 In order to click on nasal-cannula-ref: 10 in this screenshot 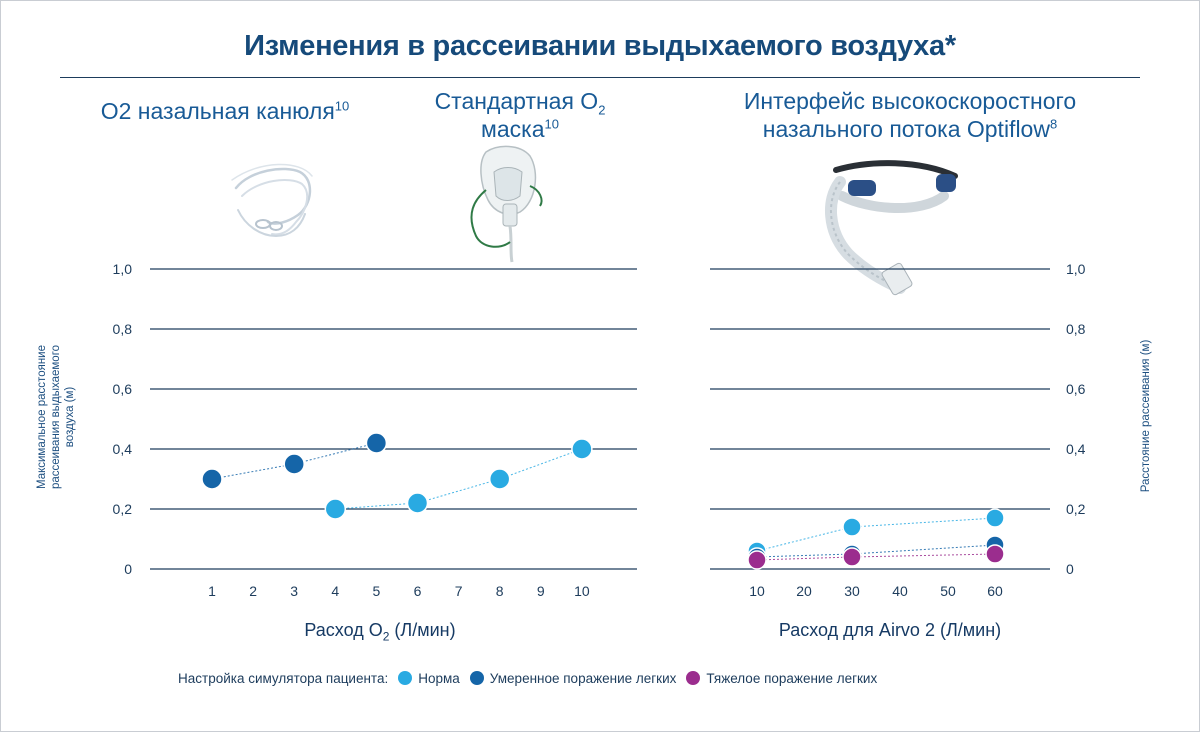, I will do `click(342, 106)`.